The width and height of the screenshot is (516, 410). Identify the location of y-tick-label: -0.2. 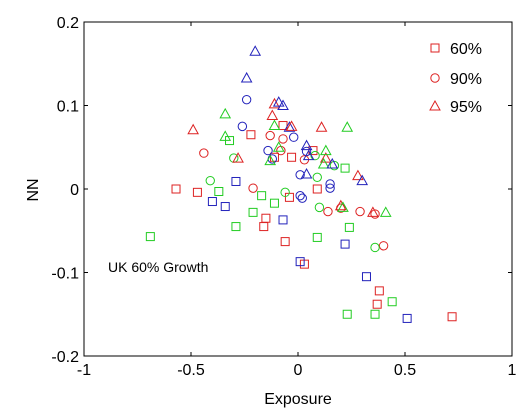
(65, 357).